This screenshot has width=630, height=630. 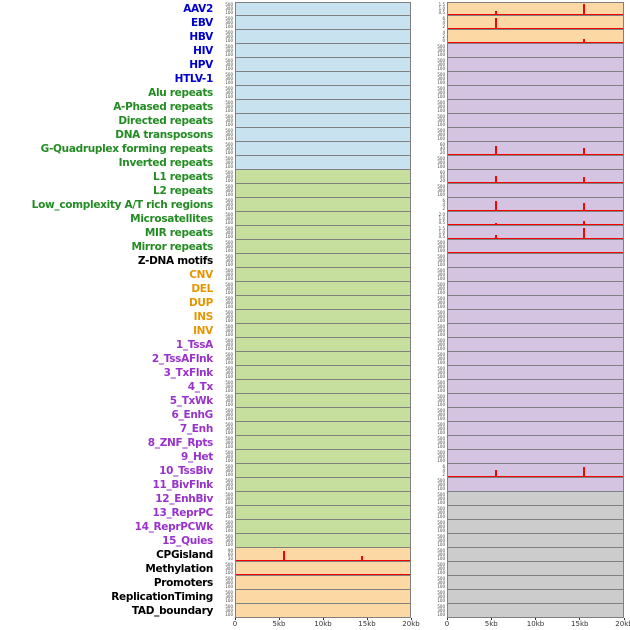 What do you see at coordinates (441, 214) in the screenshot?
I see `y-tick-label: 2.0` at bounding box center [441, 214].